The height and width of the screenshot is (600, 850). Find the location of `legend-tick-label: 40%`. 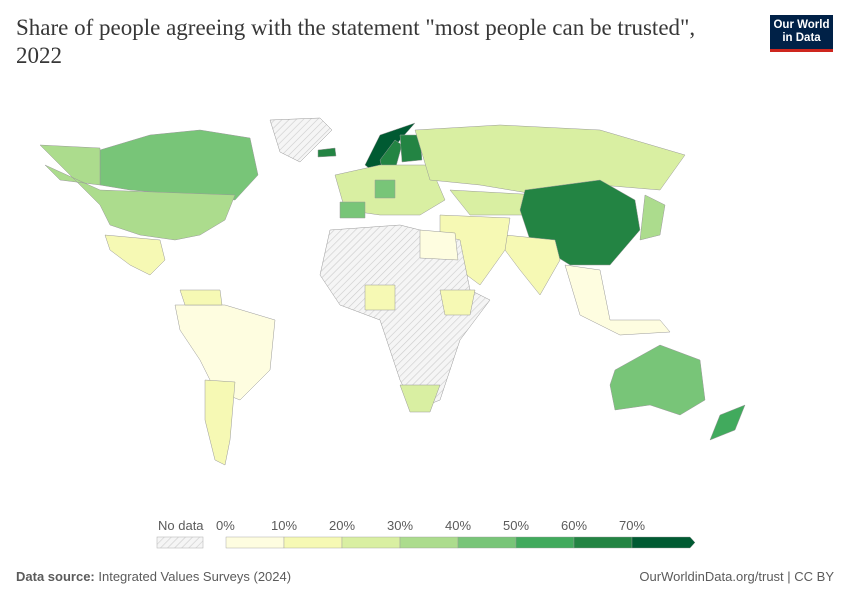

legend-tick-label: 40% is located at coordinates (458, 525).